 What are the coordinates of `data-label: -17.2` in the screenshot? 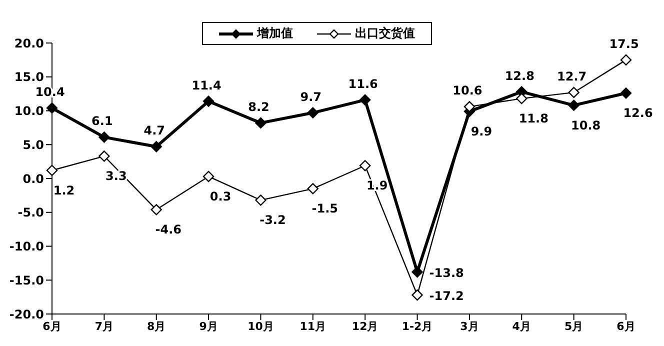 It's located at (446, 296).